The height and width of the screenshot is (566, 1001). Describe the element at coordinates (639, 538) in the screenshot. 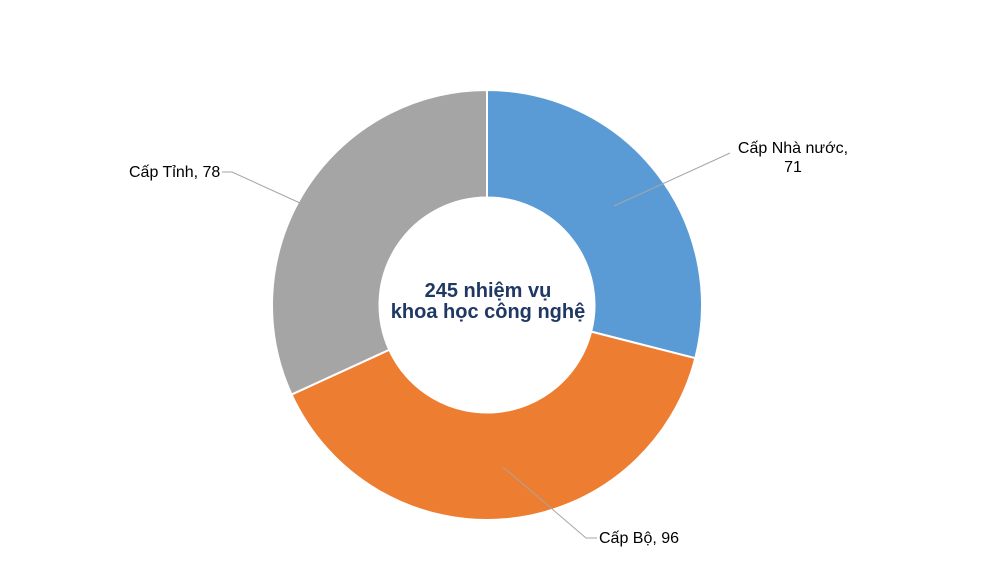

I see `data-label-cap-bo: Cấp Bộ, 96` at that location.